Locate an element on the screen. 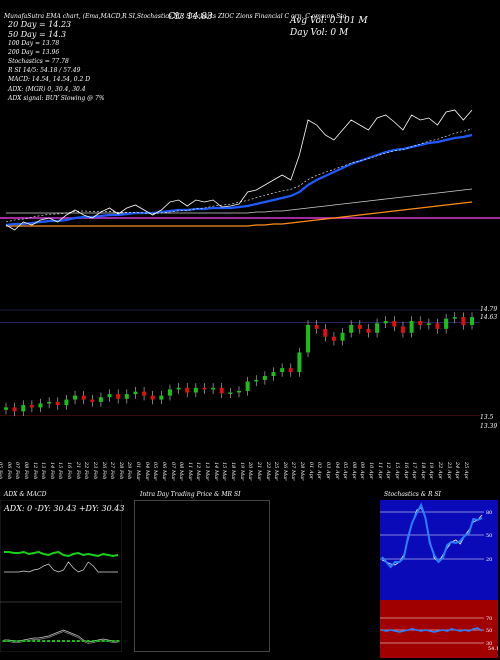 The height and width of the screenshot is (660, 500). rsi-value-label: 54.18 is located at coordinates (493, 649).